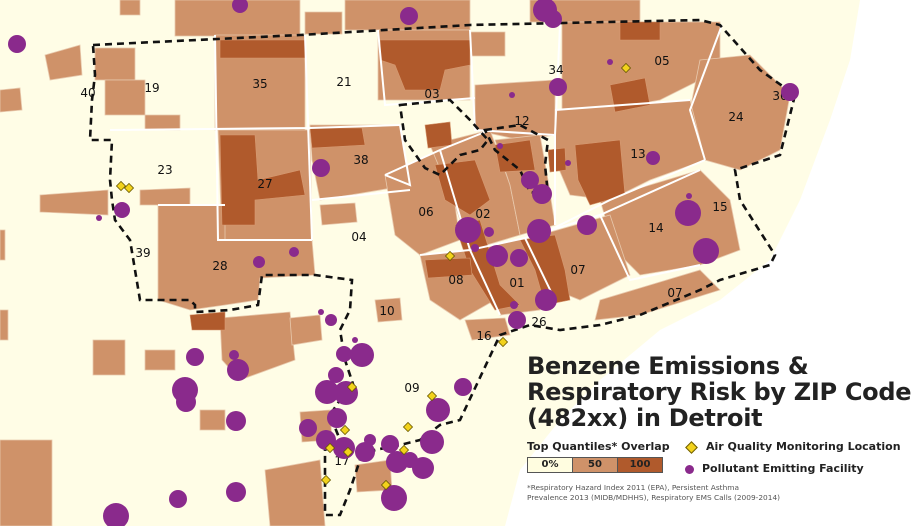 This screenshot has height=526, width=924. I want to click on zip-label-28: 28, so click(219, 266).